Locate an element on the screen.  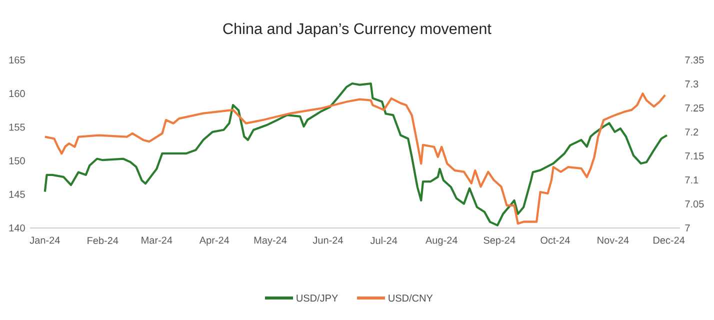
x-tick-label: Mar-24 is located at coordinates (157, 240).